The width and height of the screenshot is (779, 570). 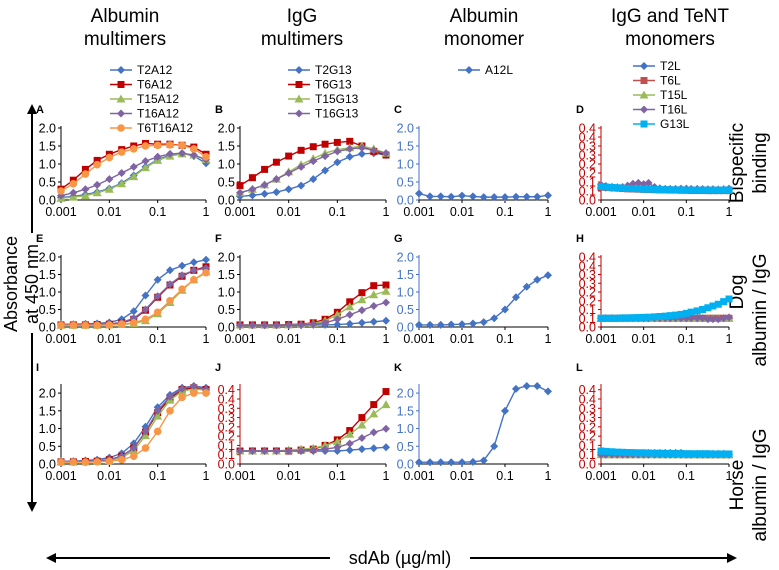 I want to click on legend-marker-T6T16A12, so click(x=121, y=128).